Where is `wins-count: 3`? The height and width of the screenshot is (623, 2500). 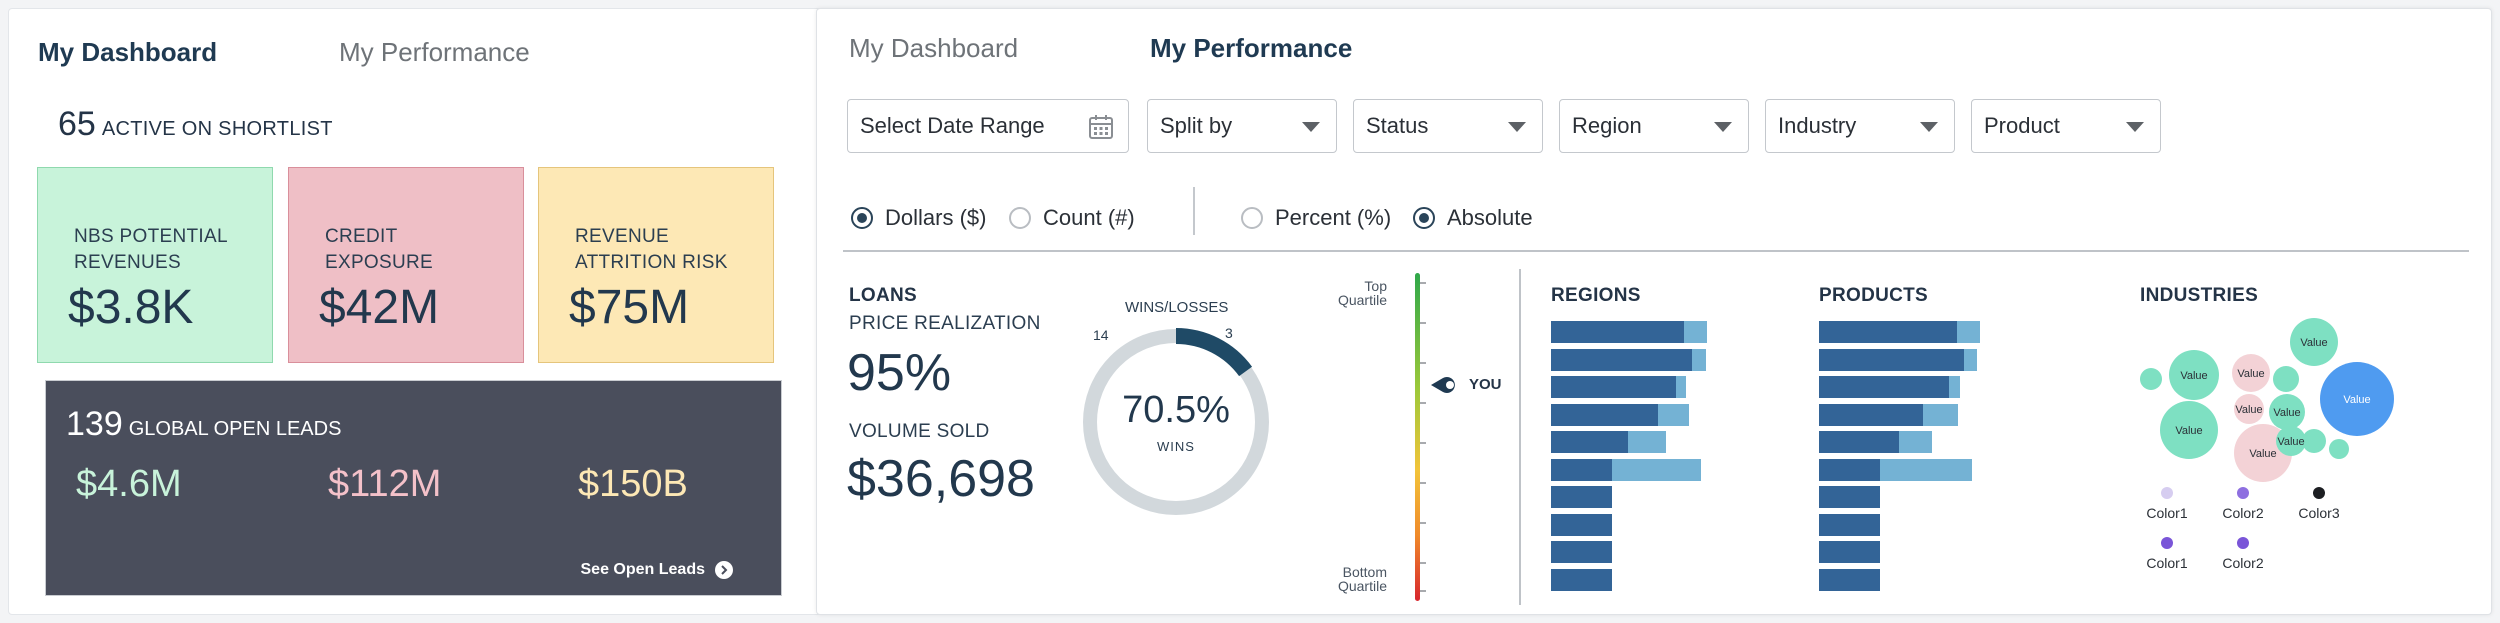 wins-count: 3 is located at coordinates (1229, 333).